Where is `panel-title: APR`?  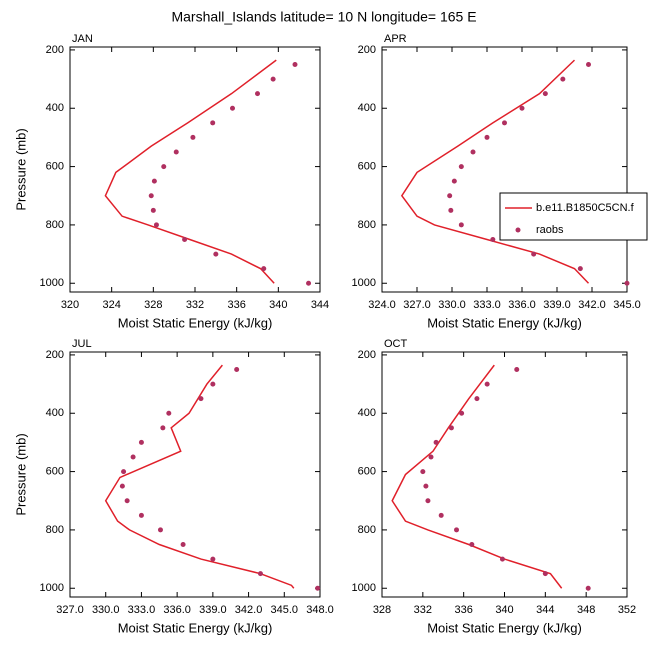 panel-title: APR is located at coordinates (395, 39).